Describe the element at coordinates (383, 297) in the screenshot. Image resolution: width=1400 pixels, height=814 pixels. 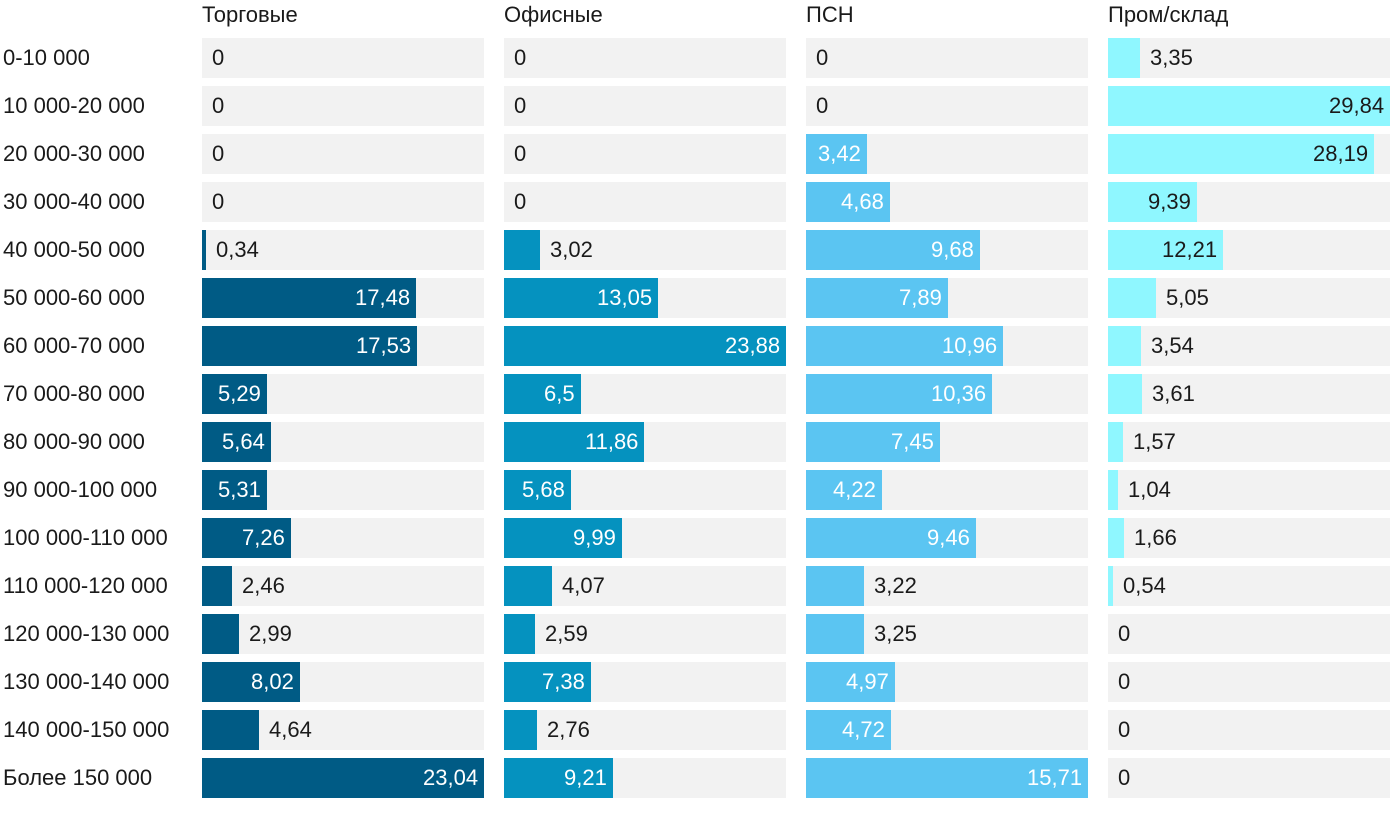
I see `data-label: 17,48` at that location.